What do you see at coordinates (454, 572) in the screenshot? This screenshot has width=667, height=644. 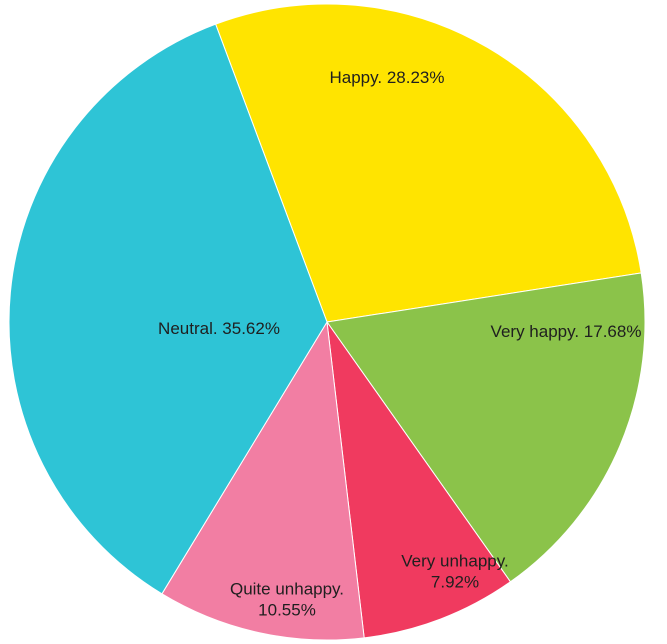 I see `label-very-unhappy: Very unhappy. 7.92%` at bounding box center [454, 572].